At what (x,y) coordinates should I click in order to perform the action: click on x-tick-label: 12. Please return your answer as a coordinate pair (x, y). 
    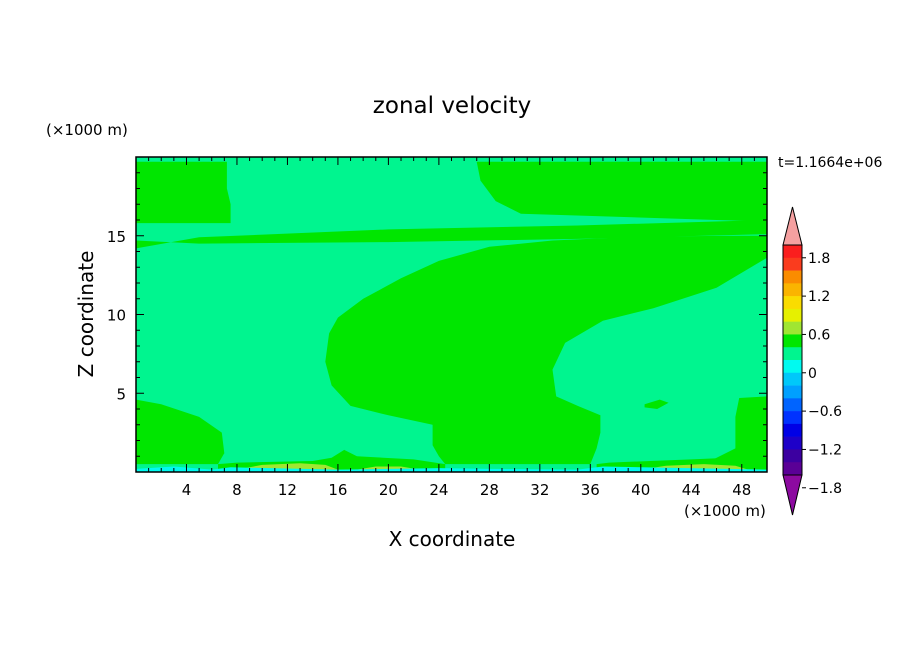
    Looking at the image, I should click on (287, 490).